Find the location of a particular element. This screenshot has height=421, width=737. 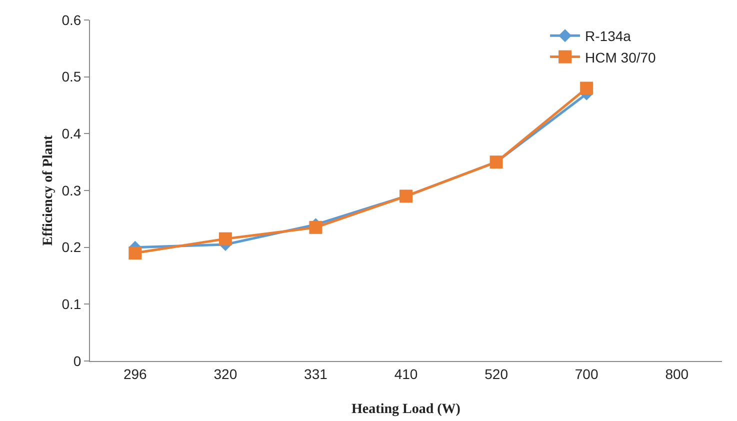

y-axis-title: Efficiency of Plant is located at coordinates (48, 190).